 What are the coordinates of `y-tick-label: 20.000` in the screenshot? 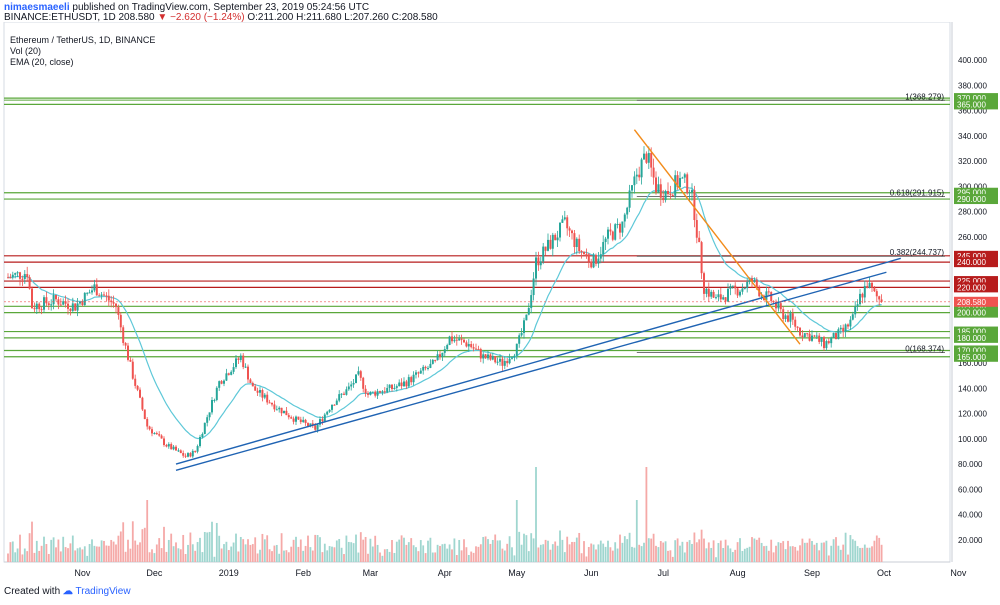 It's located at (970, 540).